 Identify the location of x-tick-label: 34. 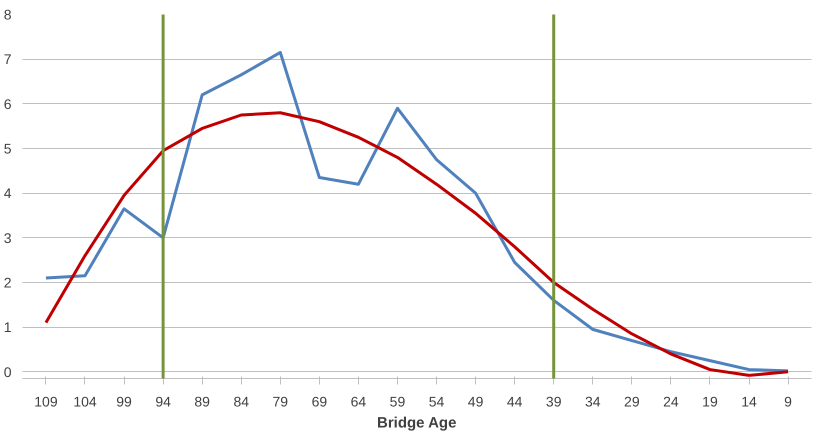
(592, 402).